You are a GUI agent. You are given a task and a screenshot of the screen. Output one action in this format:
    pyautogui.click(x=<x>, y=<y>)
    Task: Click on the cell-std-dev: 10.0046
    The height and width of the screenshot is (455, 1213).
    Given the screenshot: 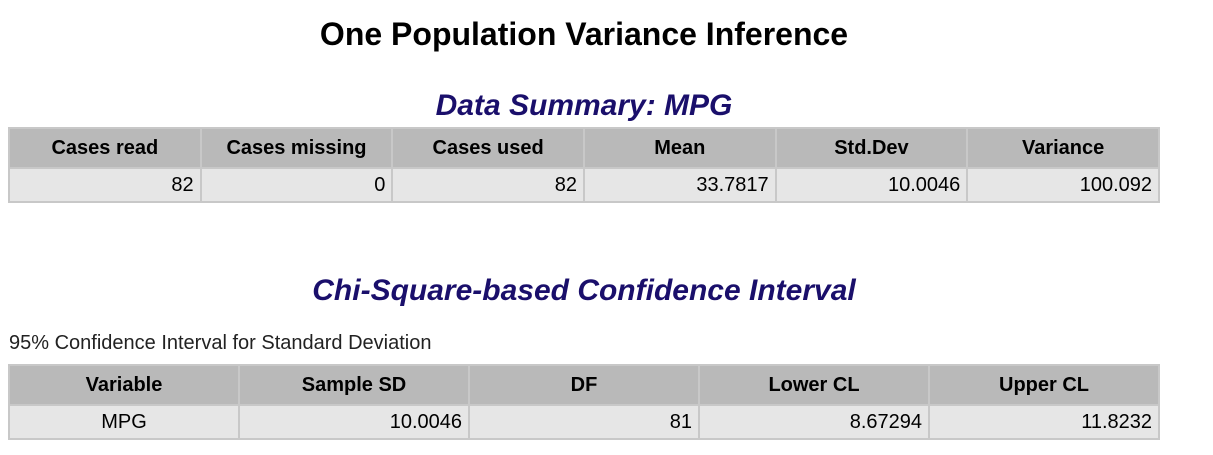 What is the action you would take?
    pyautogui.click(x=871, y=185)
    